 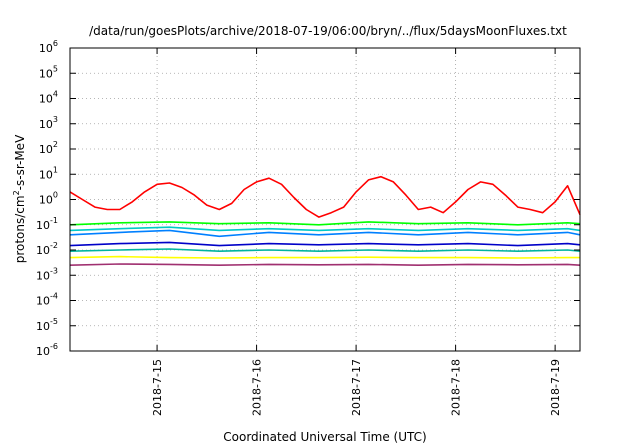 I want to click on y-tick-label: 10⁴, so click(x=48, y=98).